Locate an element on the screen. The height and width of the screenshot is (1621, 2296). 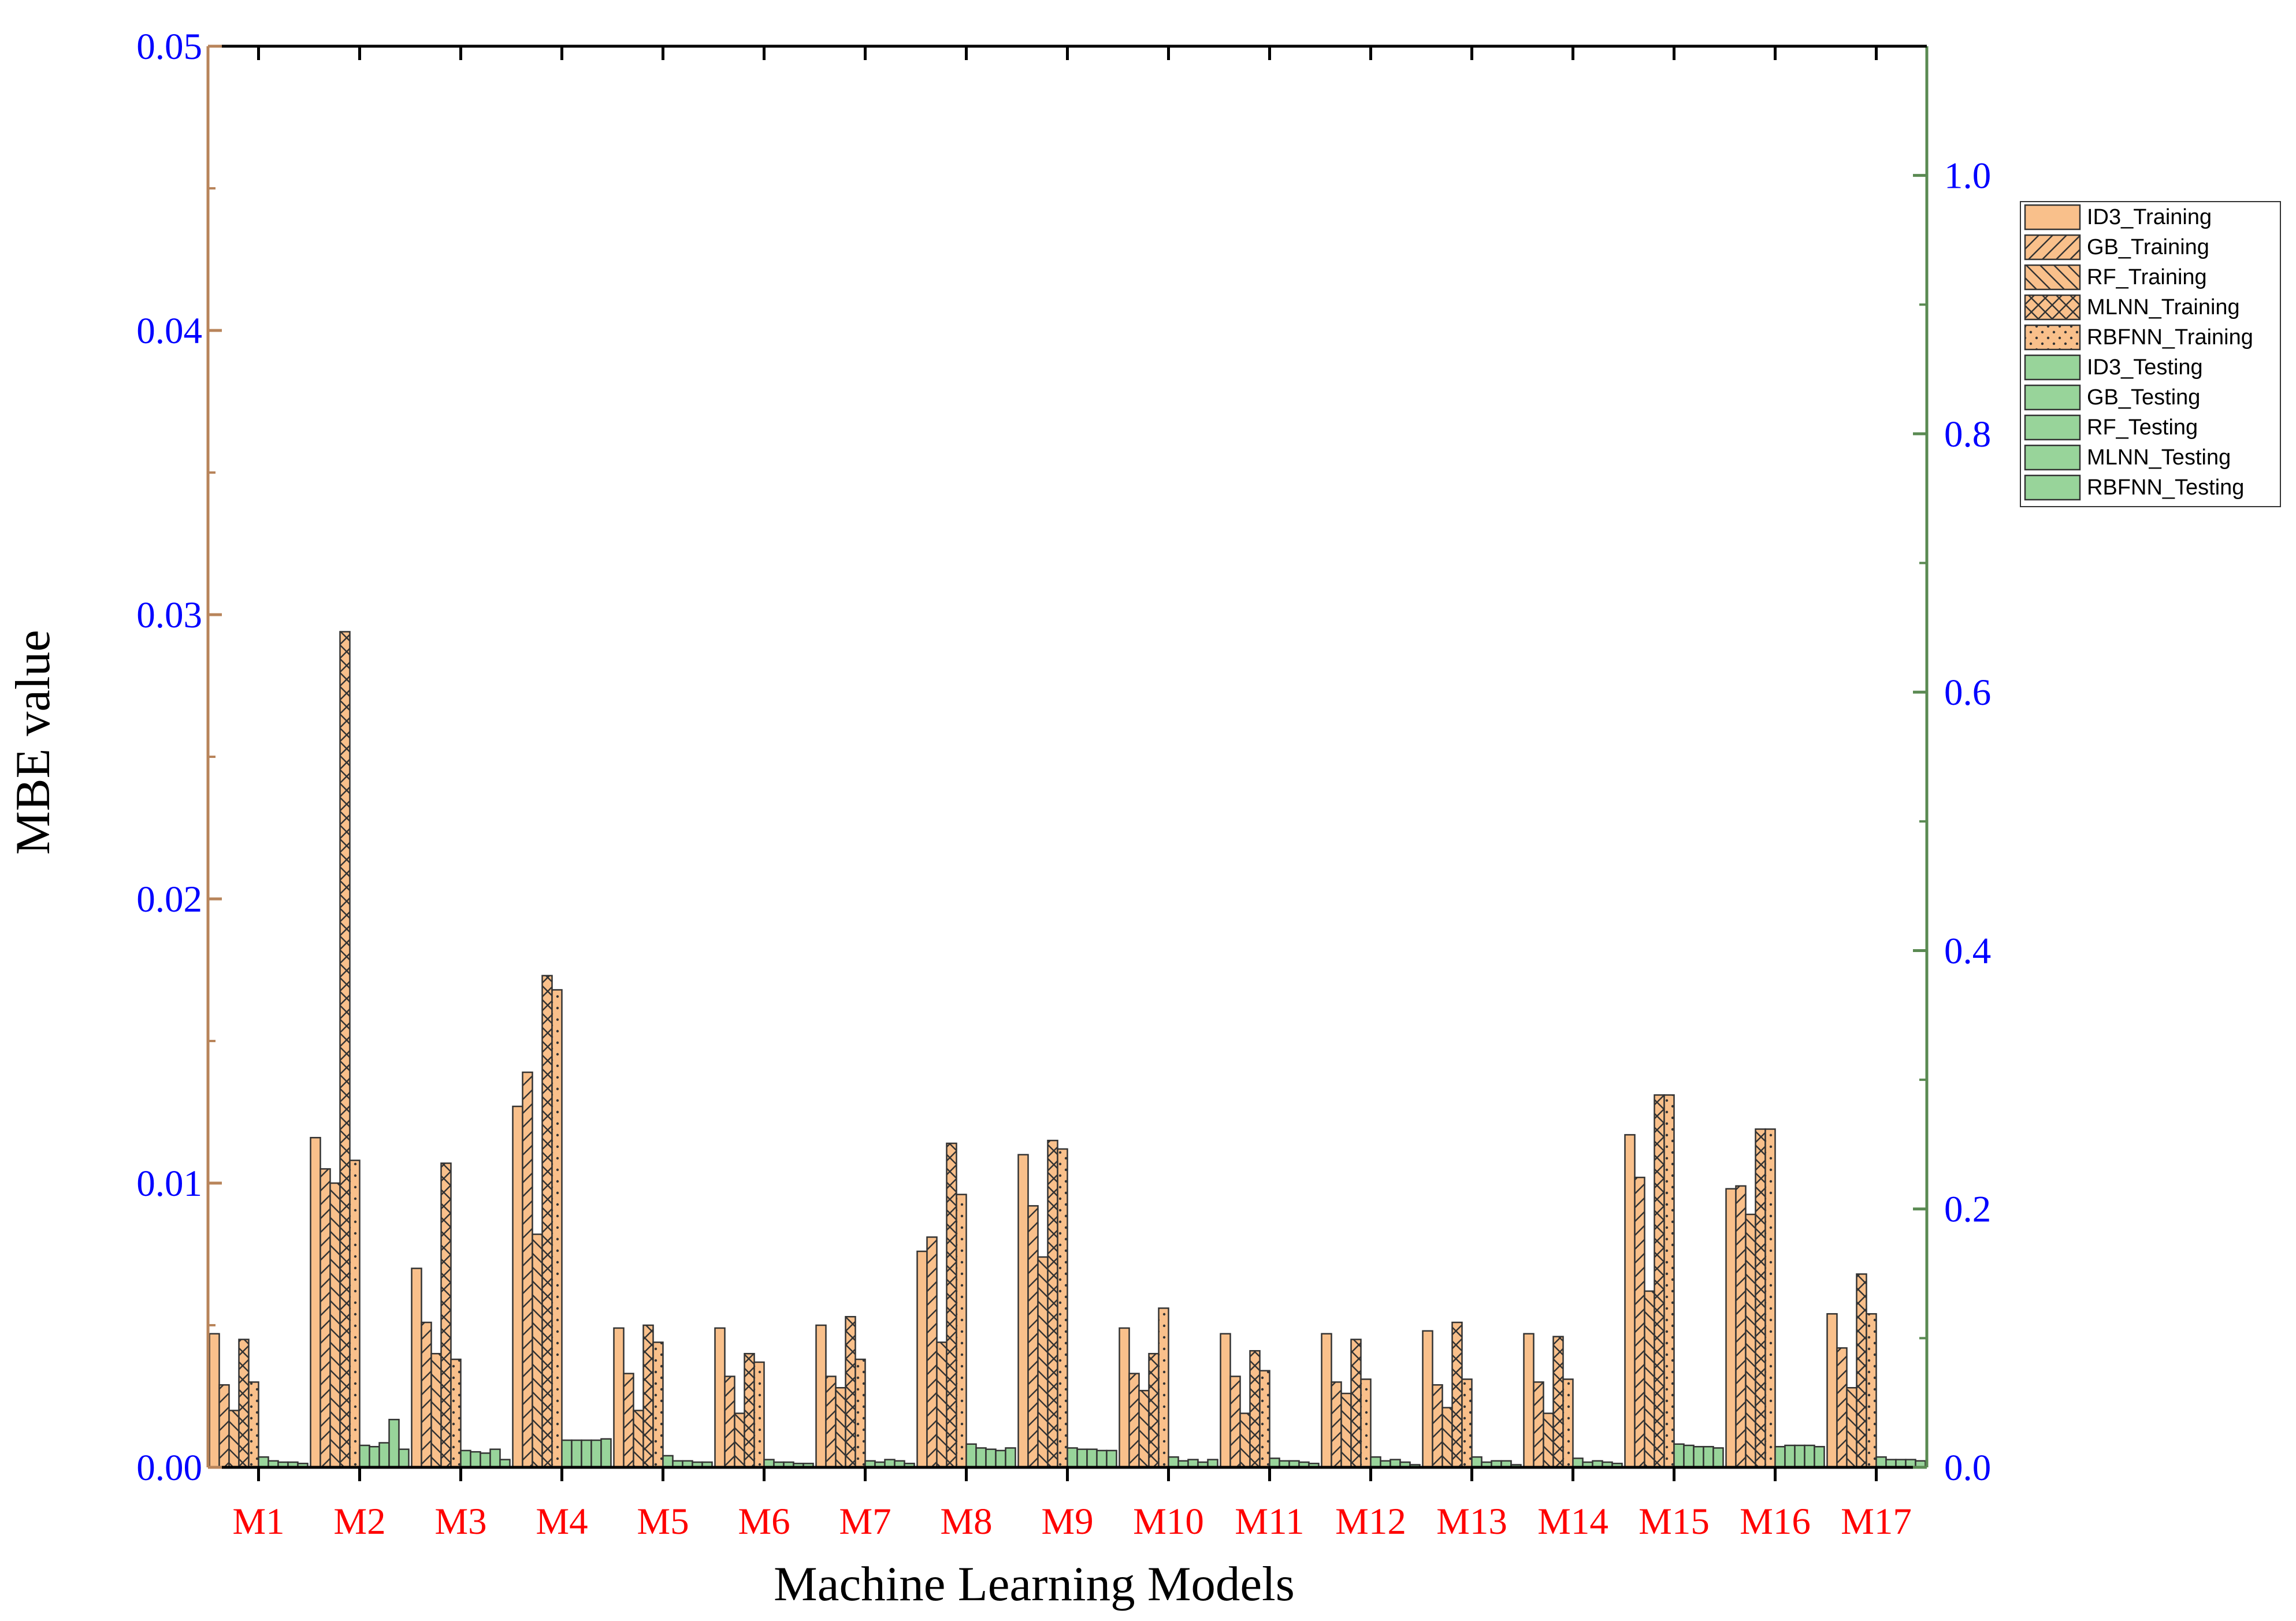
bar-pattern-gb-training-m1 is located at coordinates (224, 1426).